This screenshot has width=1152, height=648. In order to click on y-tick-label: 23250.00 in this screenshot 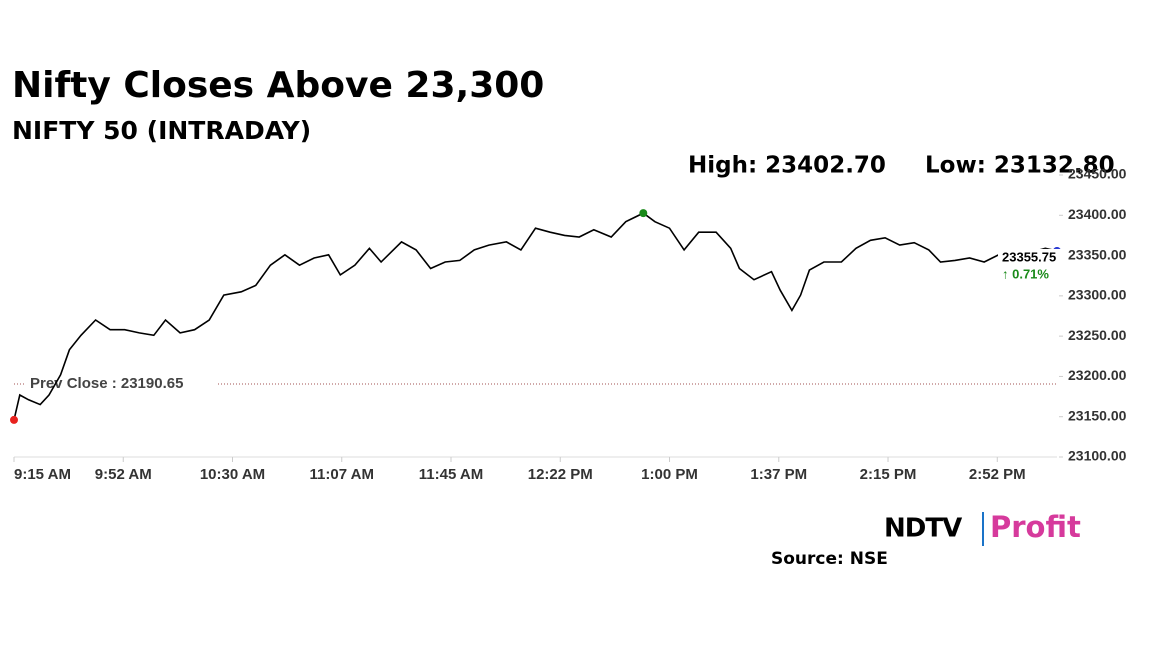, I will do `click(1097, 335)`.